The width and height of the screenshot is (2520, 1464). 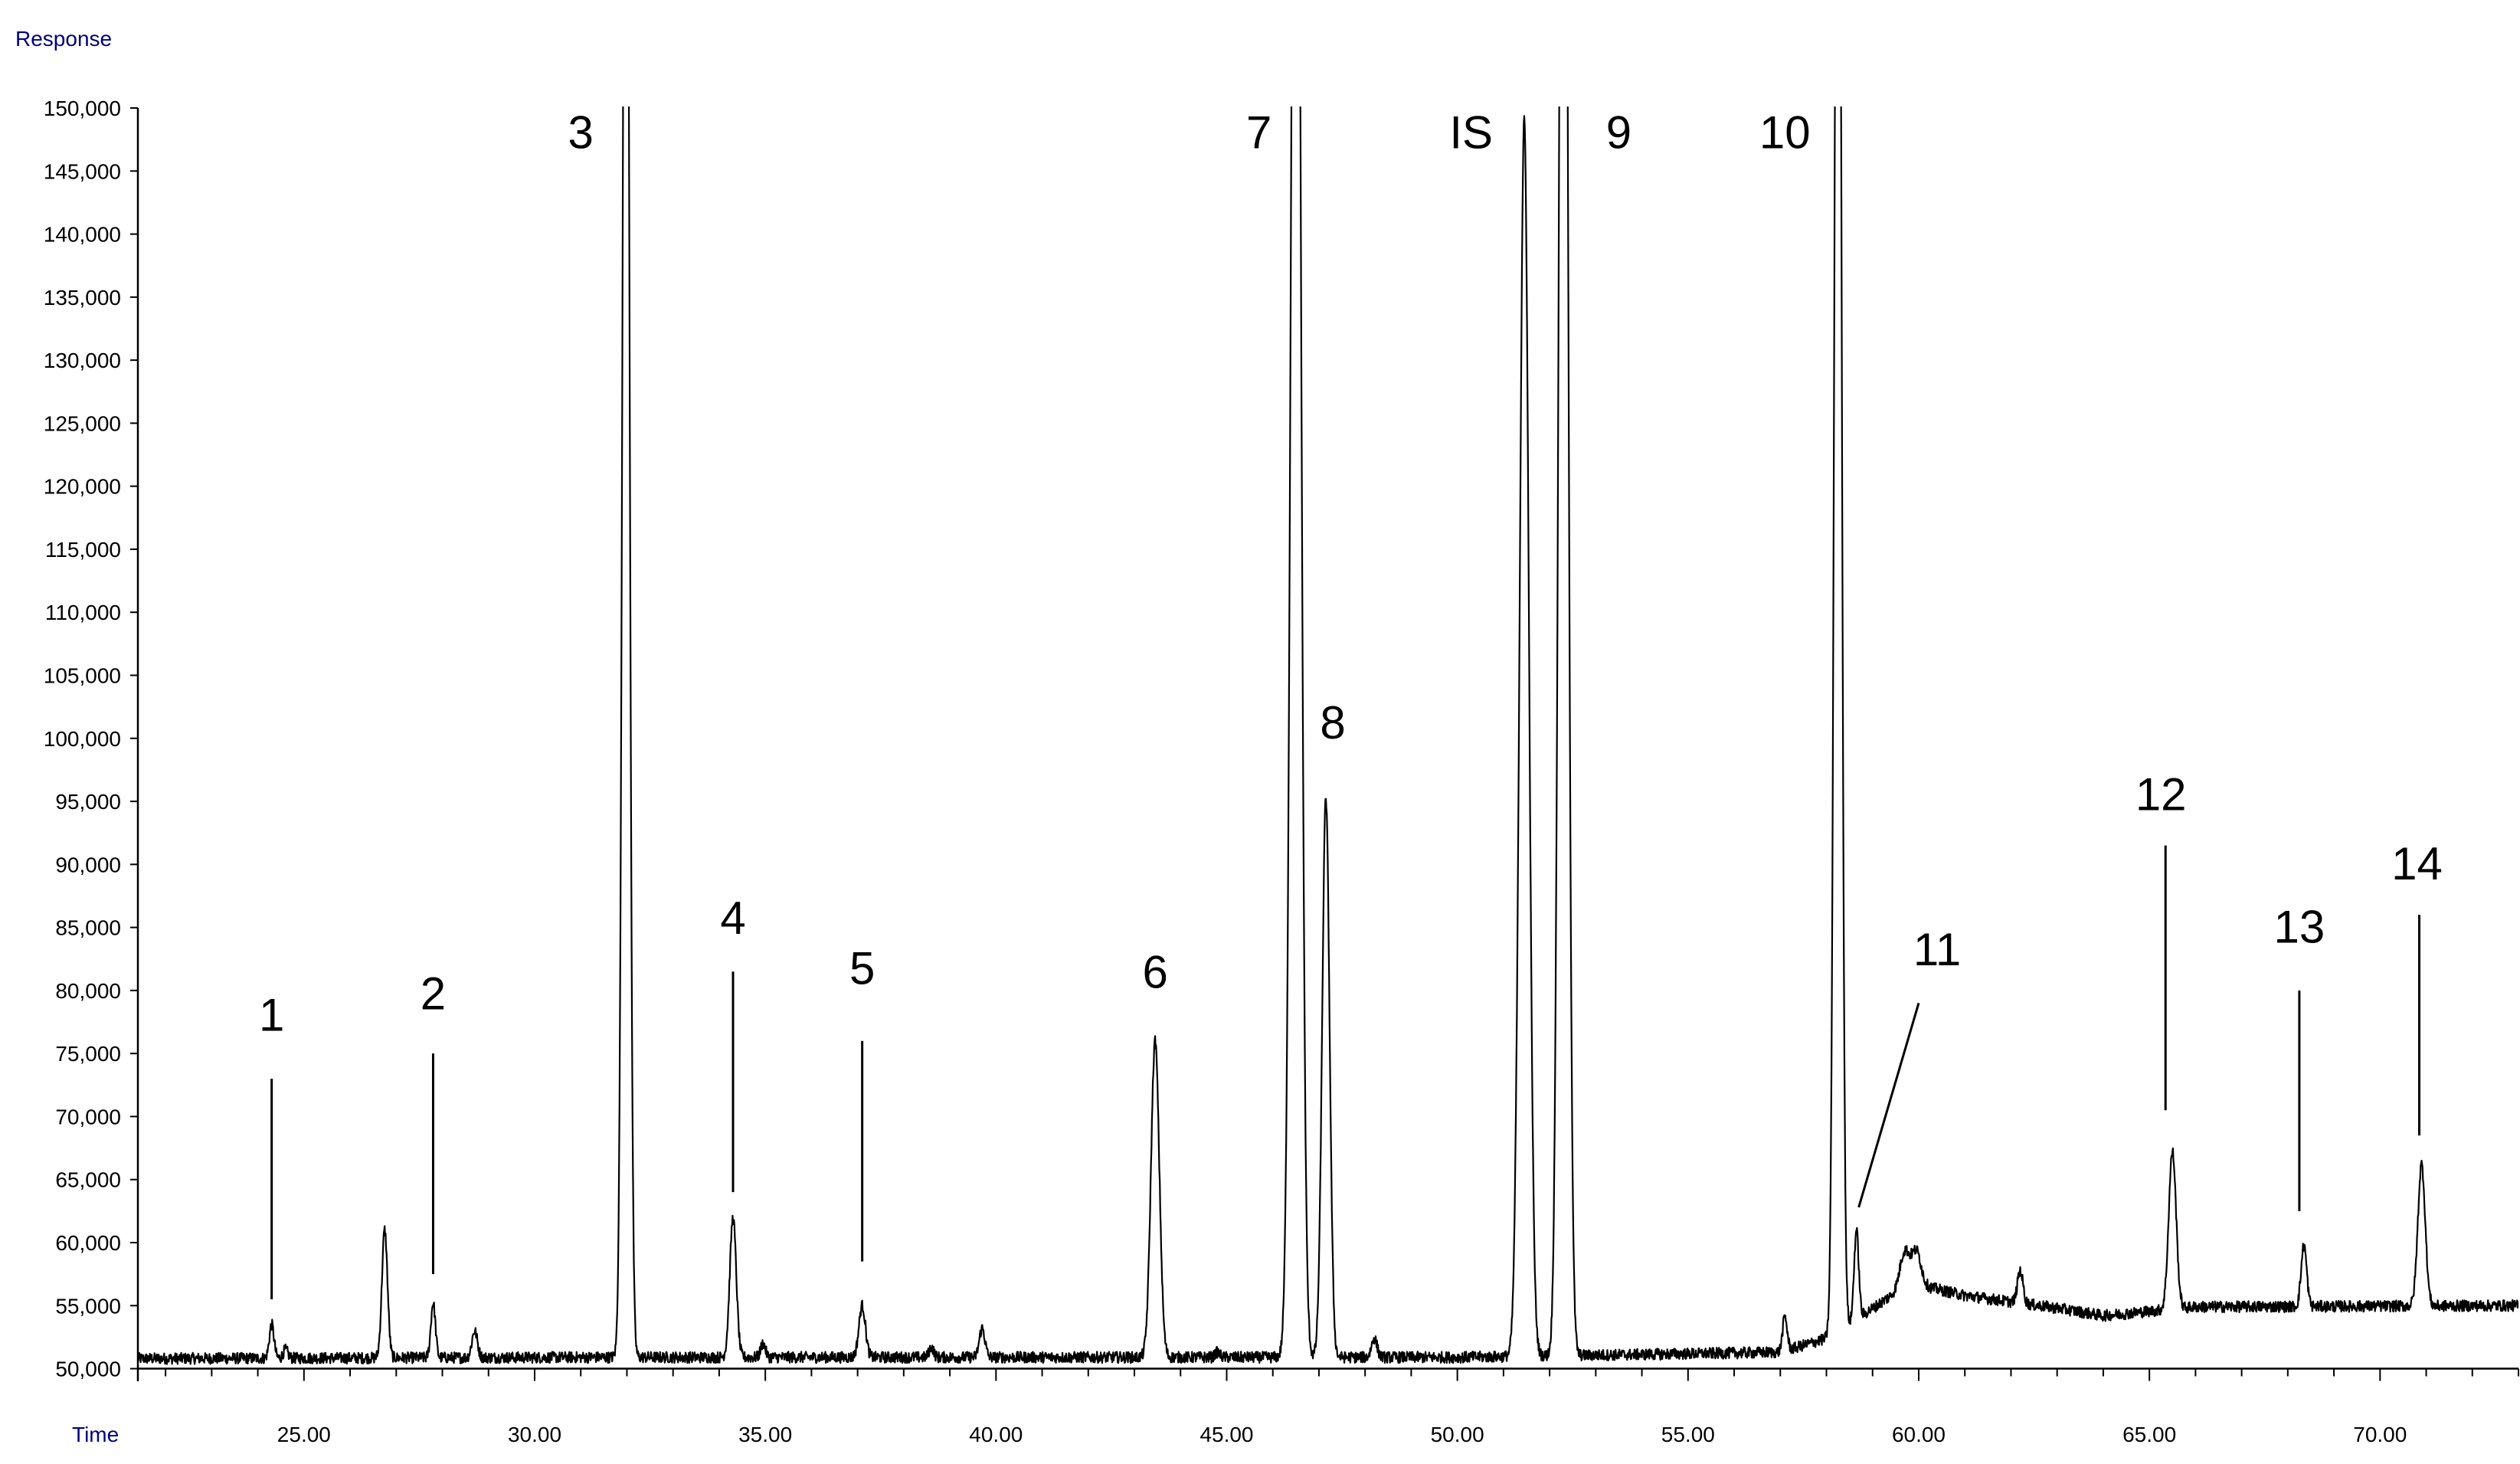 I want to click on y-tick-label: 75,000, so click(x=88, y=1054).